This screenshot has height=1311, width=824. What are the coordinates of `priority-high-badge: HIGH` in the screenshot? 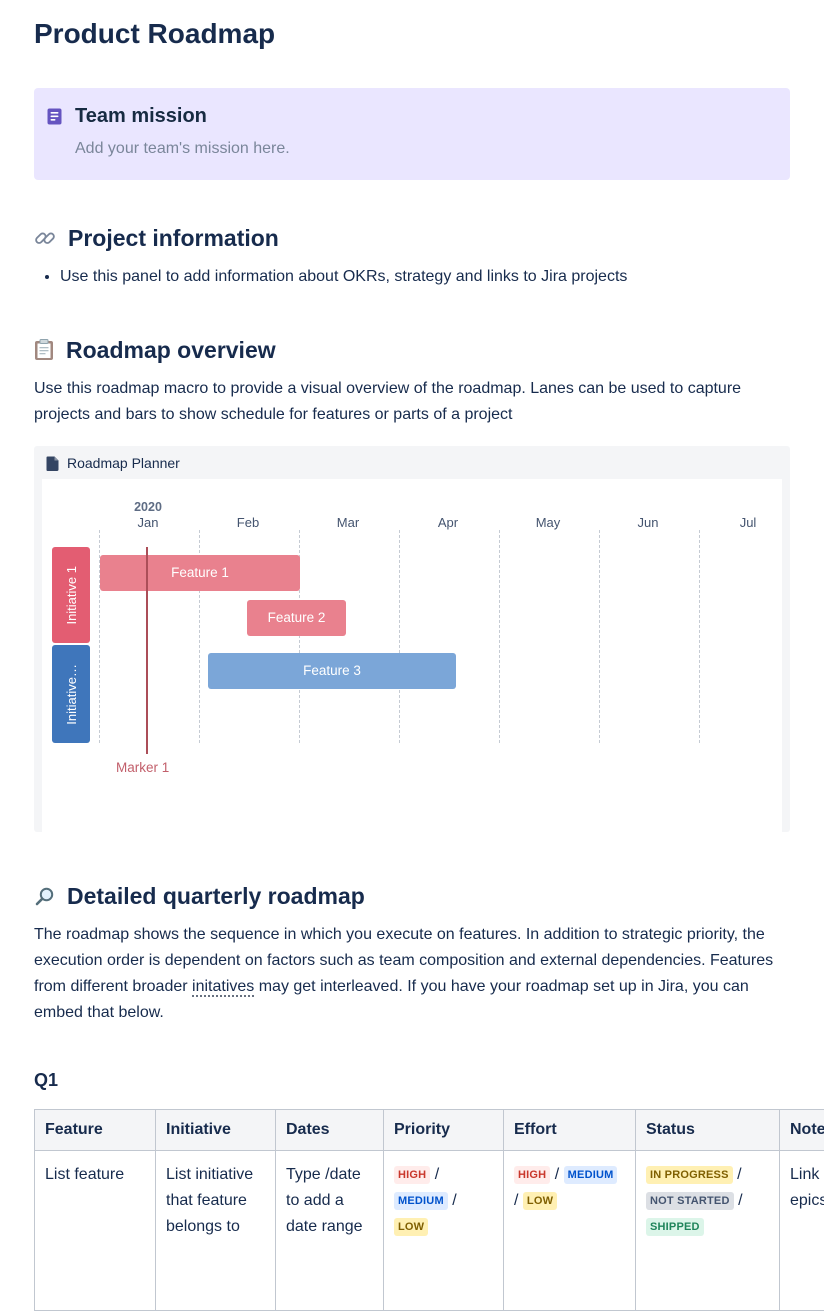 It's located at (412, 1175).